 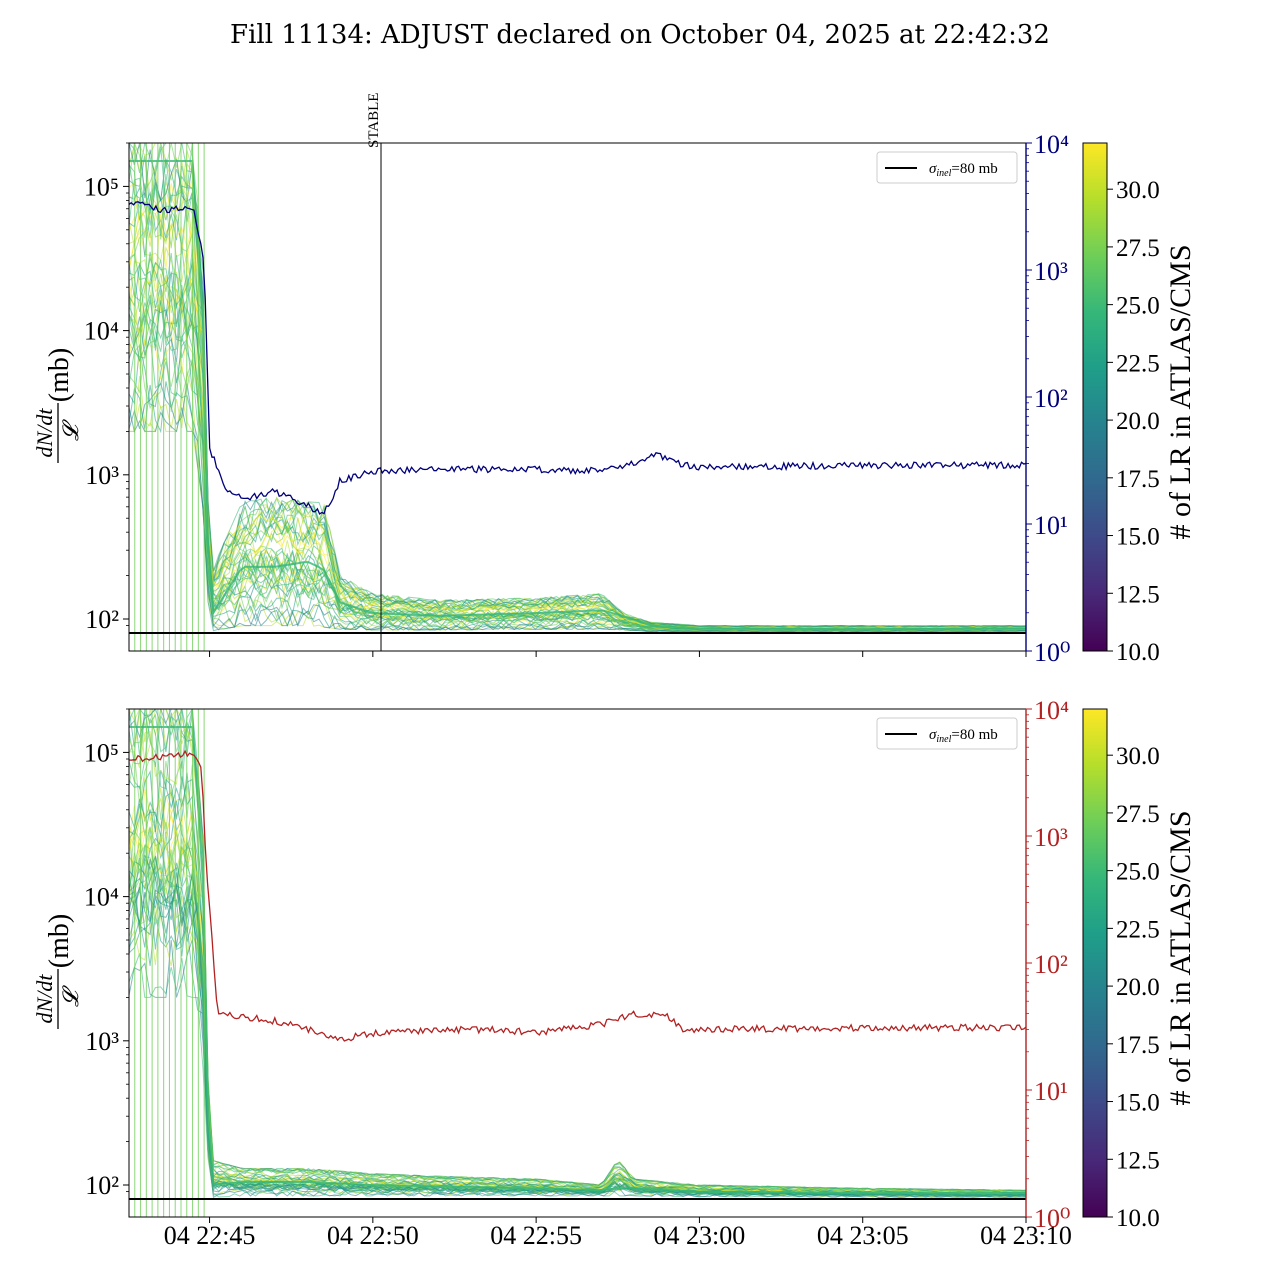 I want to click on top-ytick-label: 10², so click(x=102, y=619).